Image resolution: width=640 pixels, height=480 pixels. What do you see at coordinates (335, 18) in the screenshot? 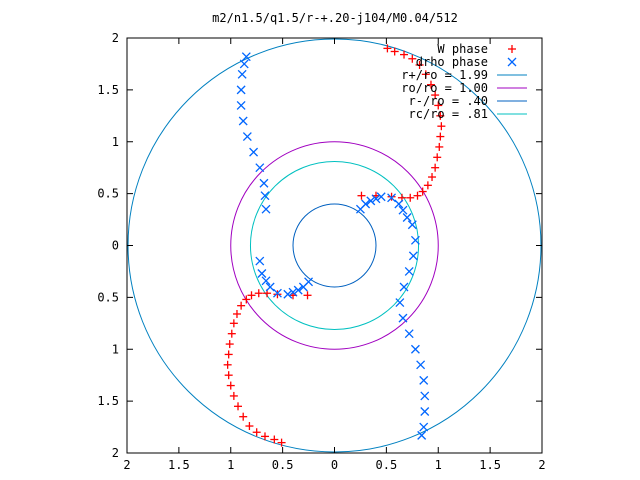
I see `chart-title: m2/n1.5/q1.5/r-+.20-j104/M0.04/512` at bounding box center [335, 18].